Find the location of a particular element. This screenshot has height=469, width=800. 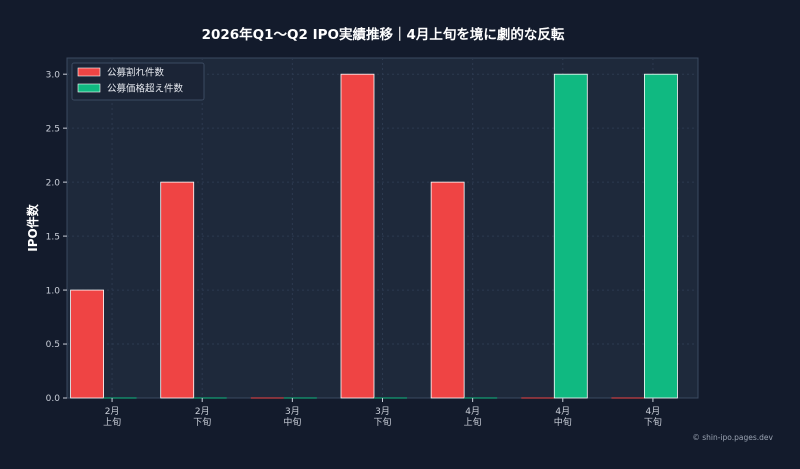

legend-label: 公募価格超え件数 is located at coordinates (145, 89).